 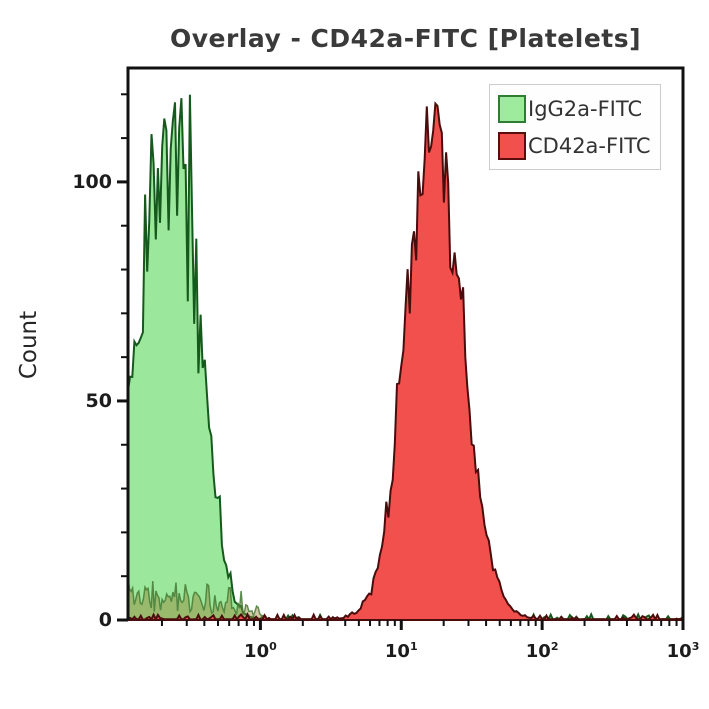 I want to click on y-tick-label-0: 0, so click(x=105, y=620).